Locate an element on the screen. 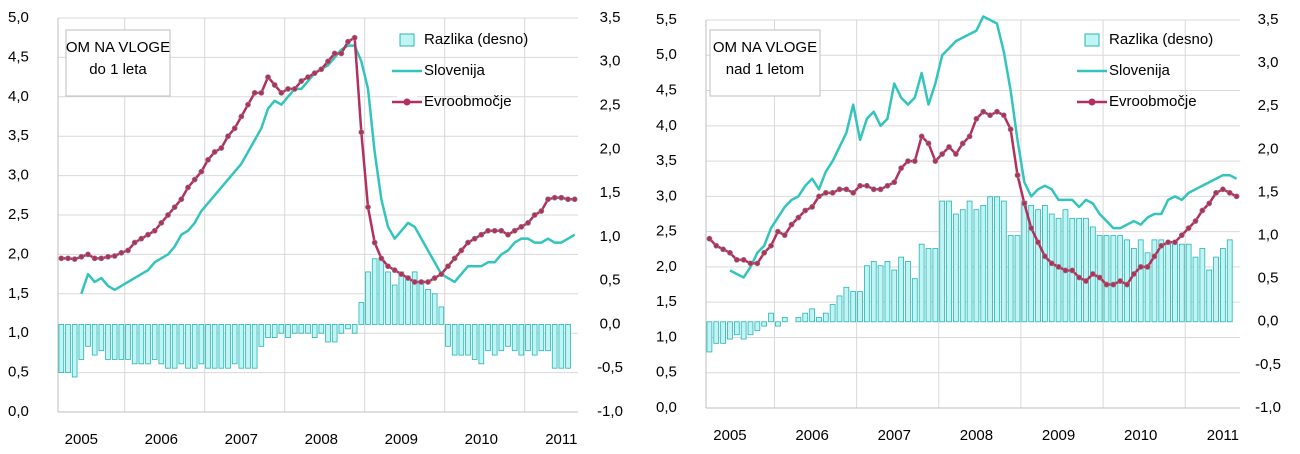 The height and width of the screenshot is (454, 1300). y2-tick-label: -1,0 is located at coordinates (610, 411).